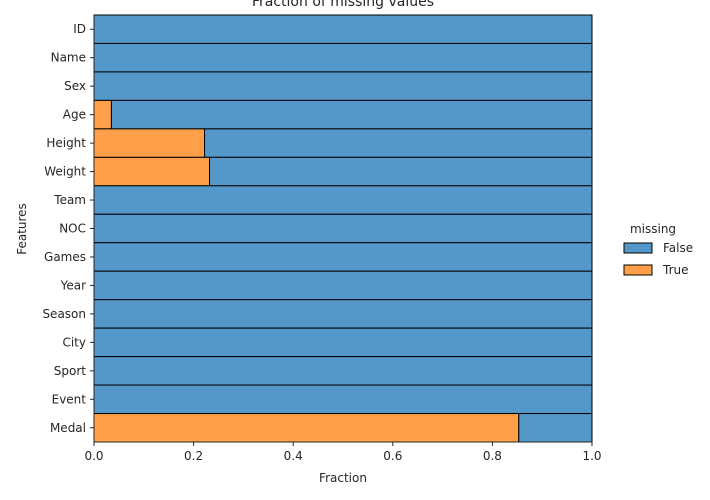 Image resolution: width=710 pixels, height=500 pixels. I want to click on y-tick-label-season: Season, so click(64, 314).